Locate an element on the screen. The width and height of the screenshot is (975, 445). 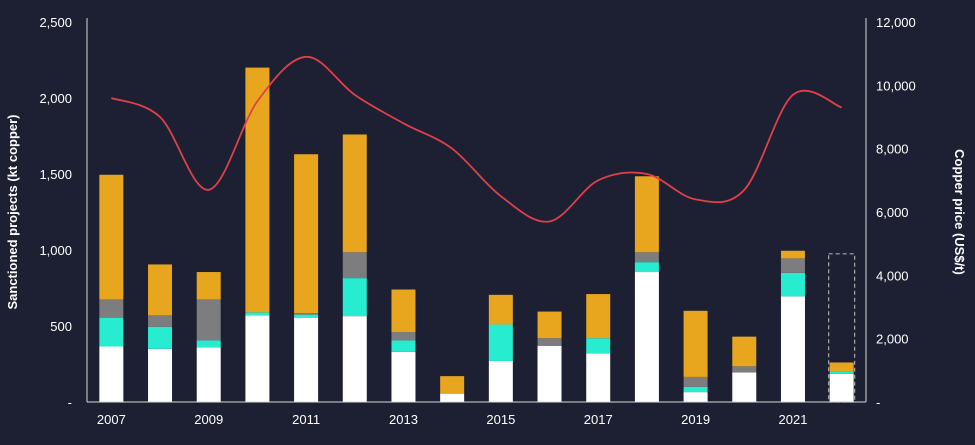
x-tick-label: 2019 is located at coordinates (695, 419).